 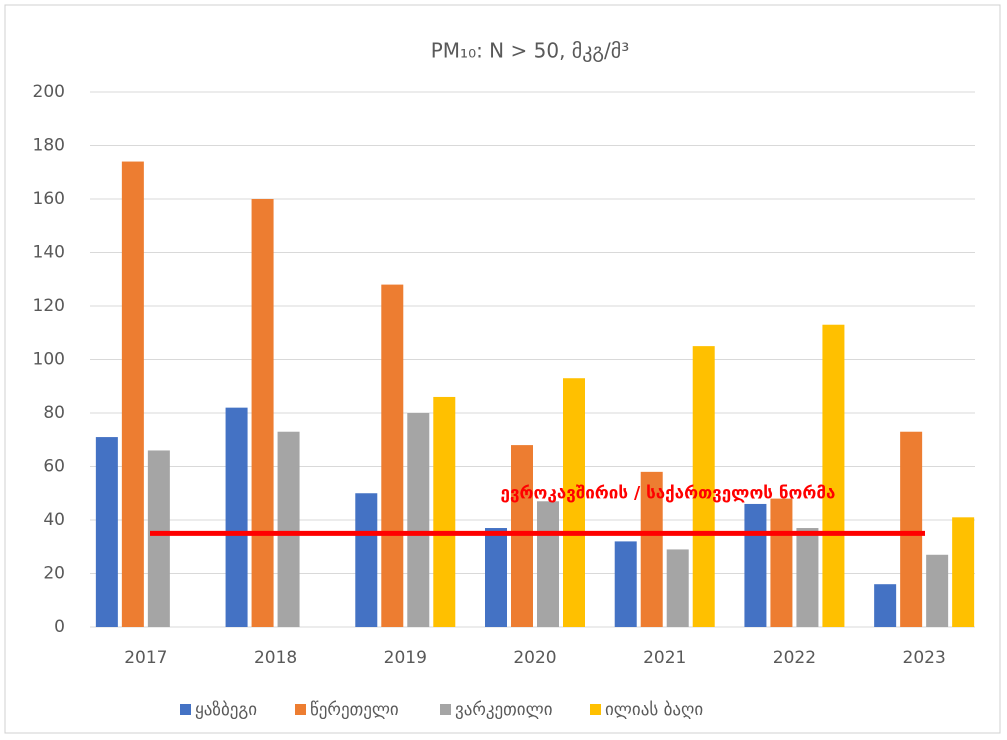 What do you see at coordinates (504, 710) in the screenshot?
I see `legend-label: ვარკეთილი` at bounding box center [504, 710].